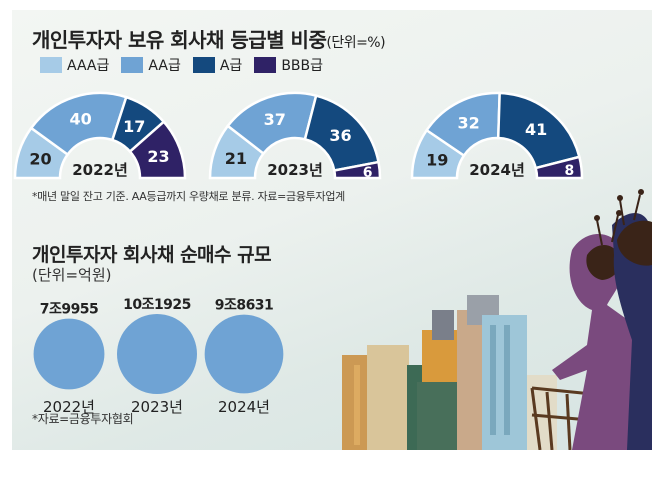 The width and height of the screenshot is (664, 478). Describe the element at coordinates (468, 122) in the screenshot. I see `donut-2-value-aa: 32` at that location.